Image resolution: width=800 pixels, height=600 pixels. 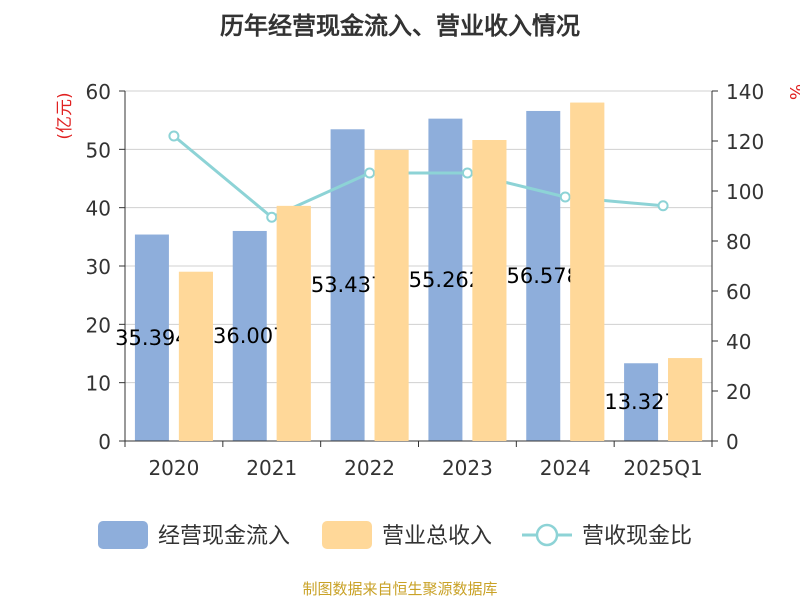 I want to click on chart-title: 历年经营现金流入、营业收入情况, so click(x=400, y=26).